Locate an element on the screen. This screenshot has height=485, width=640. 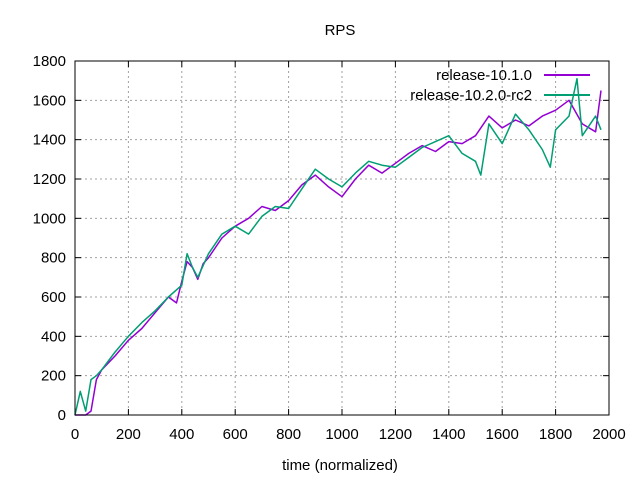
y-tick-label: 800 is located at coordinates (53, 258).